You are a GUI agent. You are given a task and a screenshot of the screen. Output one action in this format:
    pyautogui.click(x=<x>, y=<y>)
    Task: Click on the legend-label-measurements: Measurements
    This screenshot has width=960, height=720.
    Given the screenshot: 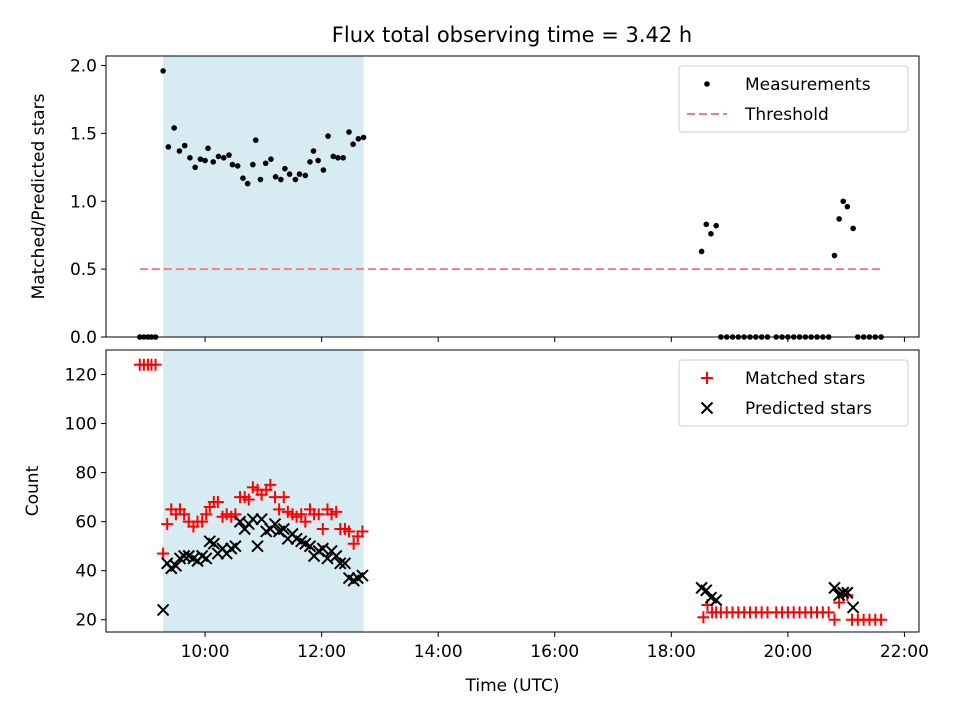 What is the action you would take?
    pyautogui.click(x=808, y=85)
    